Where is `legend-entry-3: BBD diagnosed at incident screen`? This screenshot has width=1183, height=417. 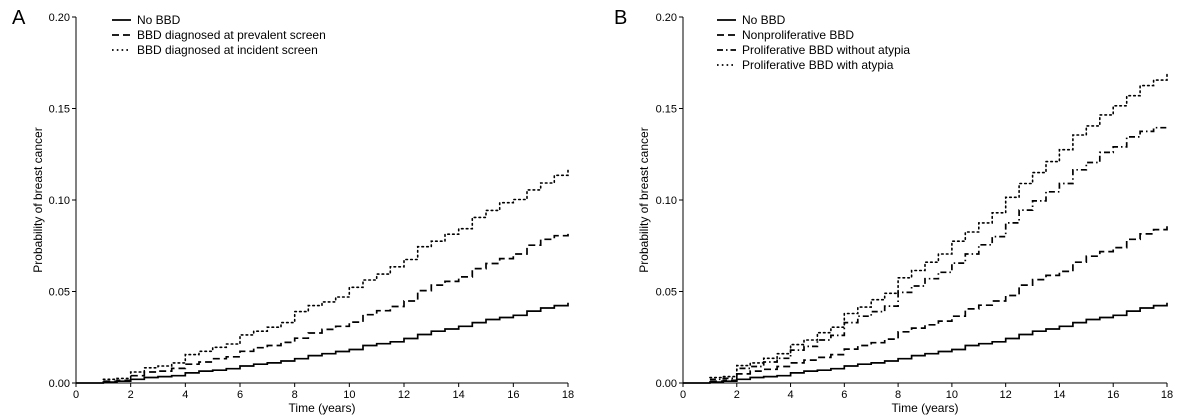 legend-entry-3: BBD diagnosed at incident screen is located at coordinates (227, 50).